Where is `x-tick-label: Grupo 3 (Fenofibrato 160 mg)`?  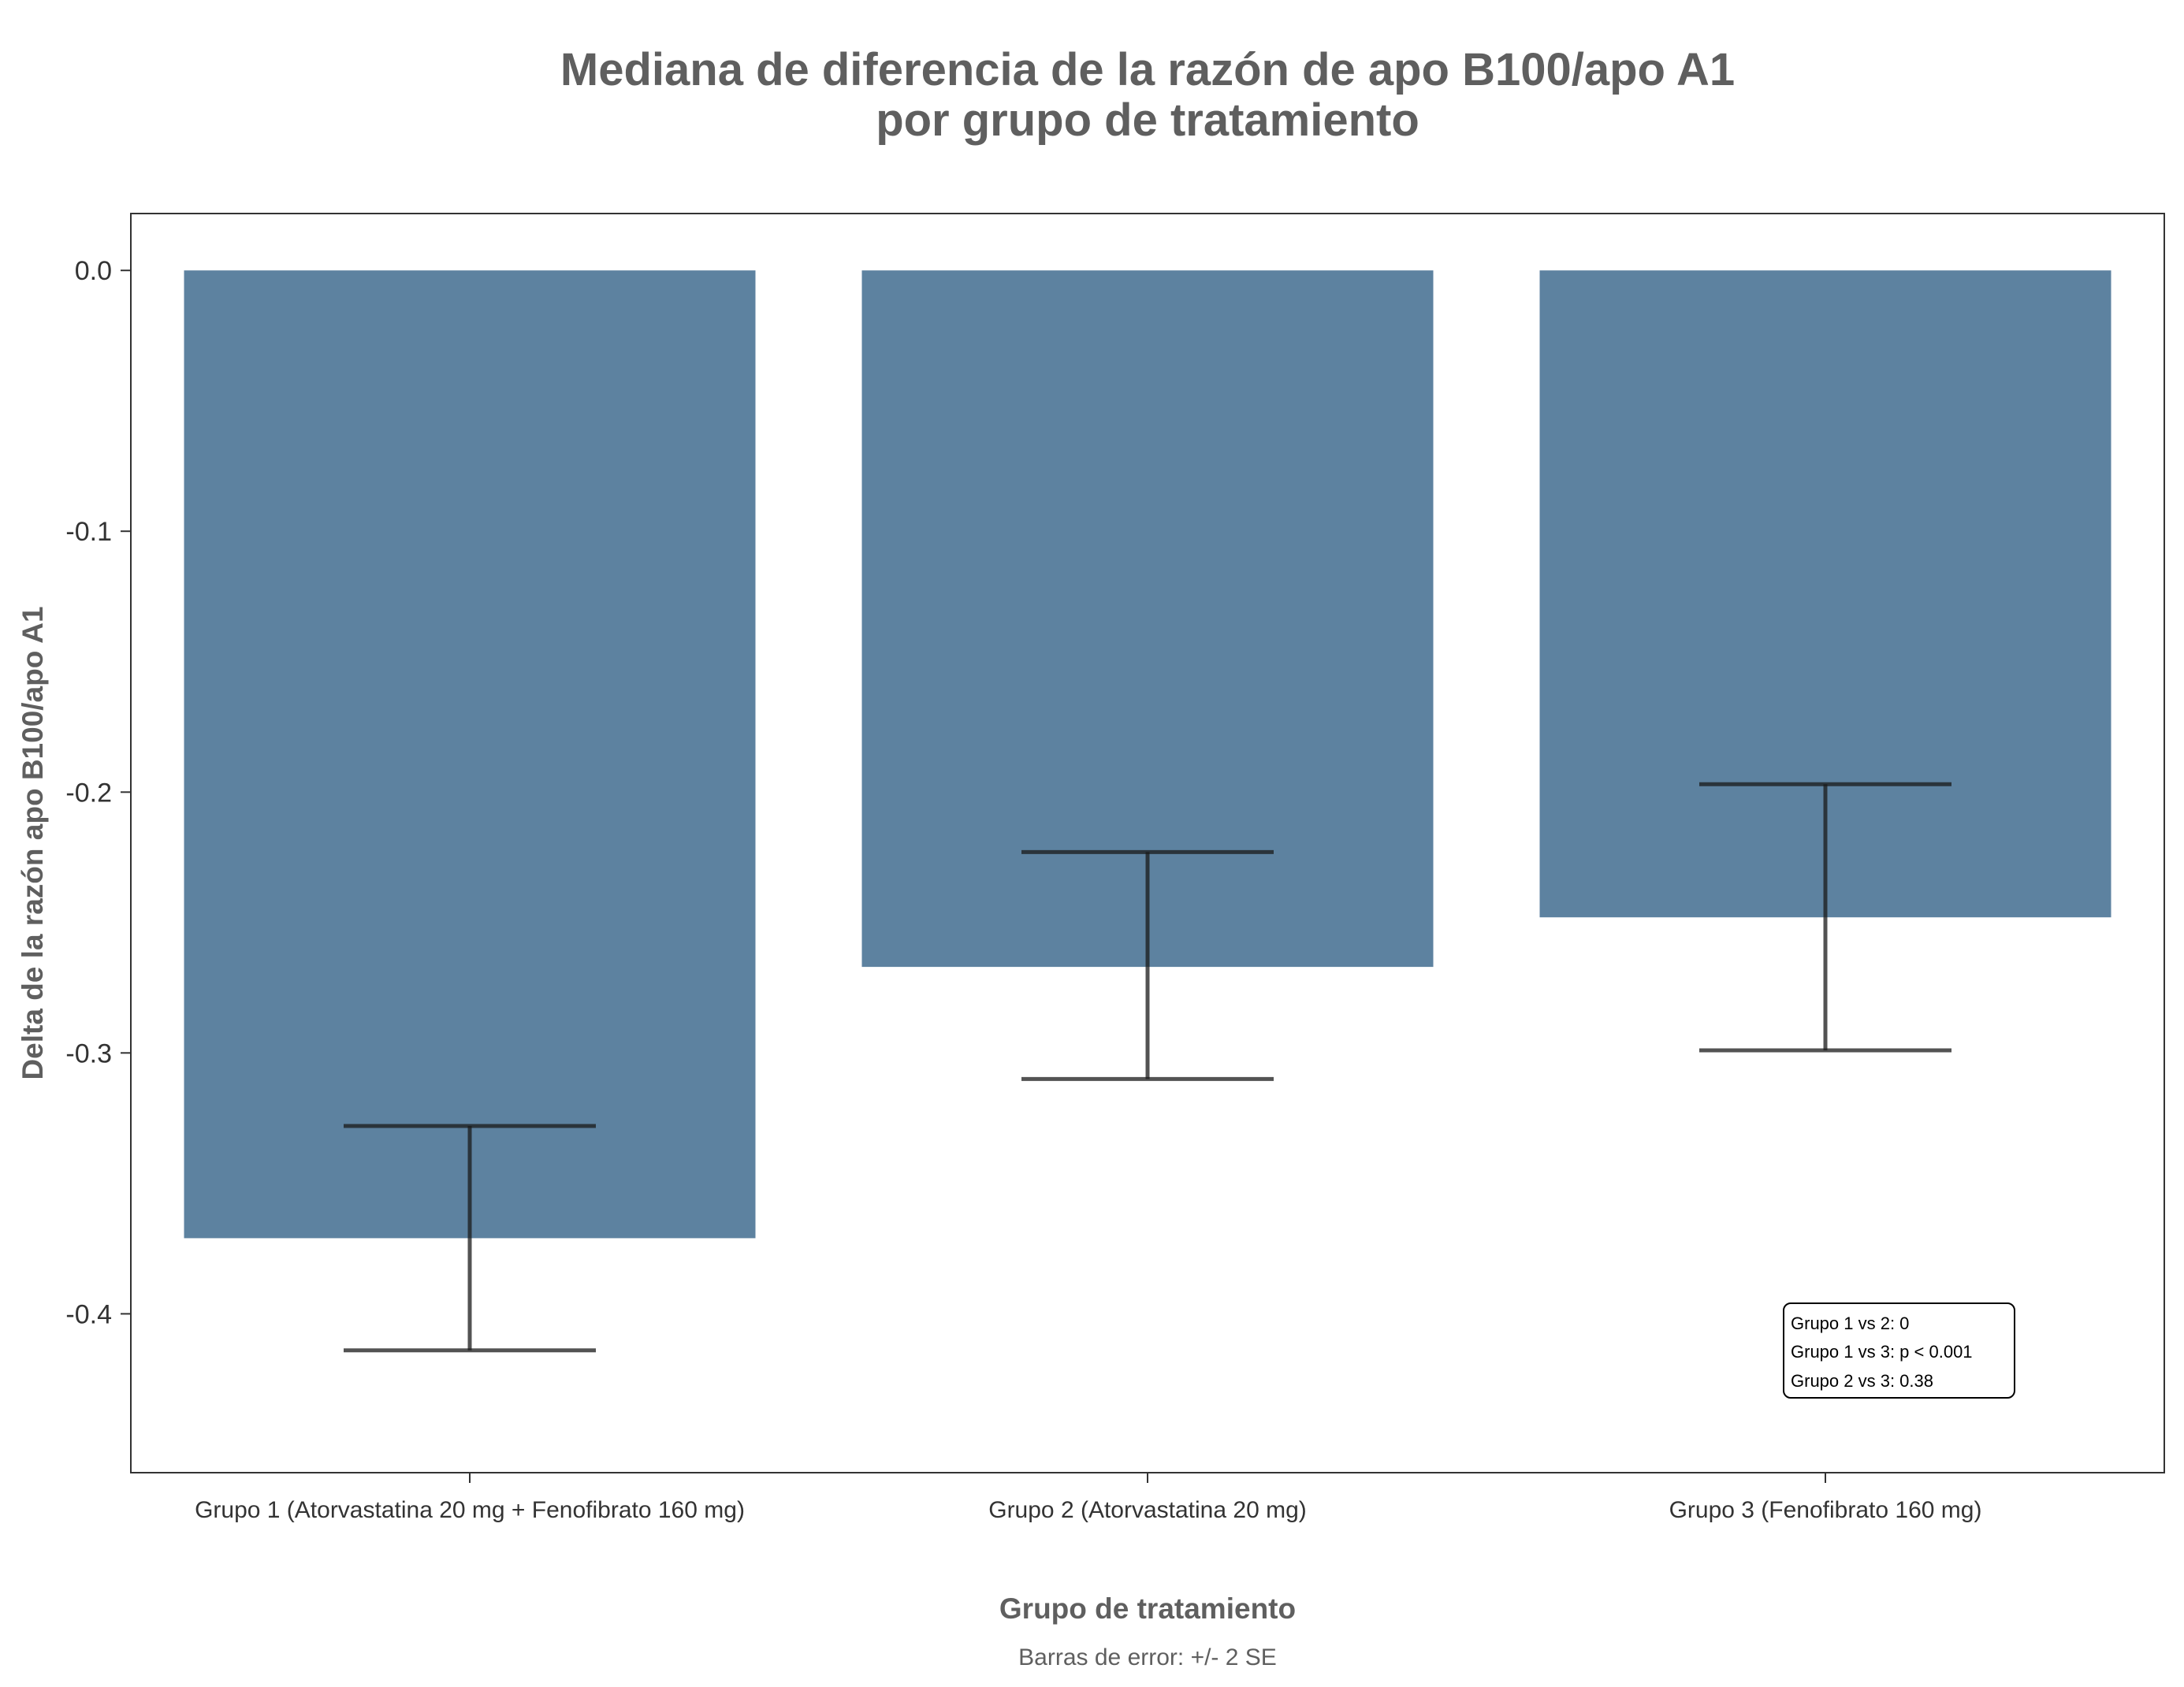 x-tick-label: Grupo 3 (Fenofibrato 160 mg) is located at coordinates (1825, 1510).